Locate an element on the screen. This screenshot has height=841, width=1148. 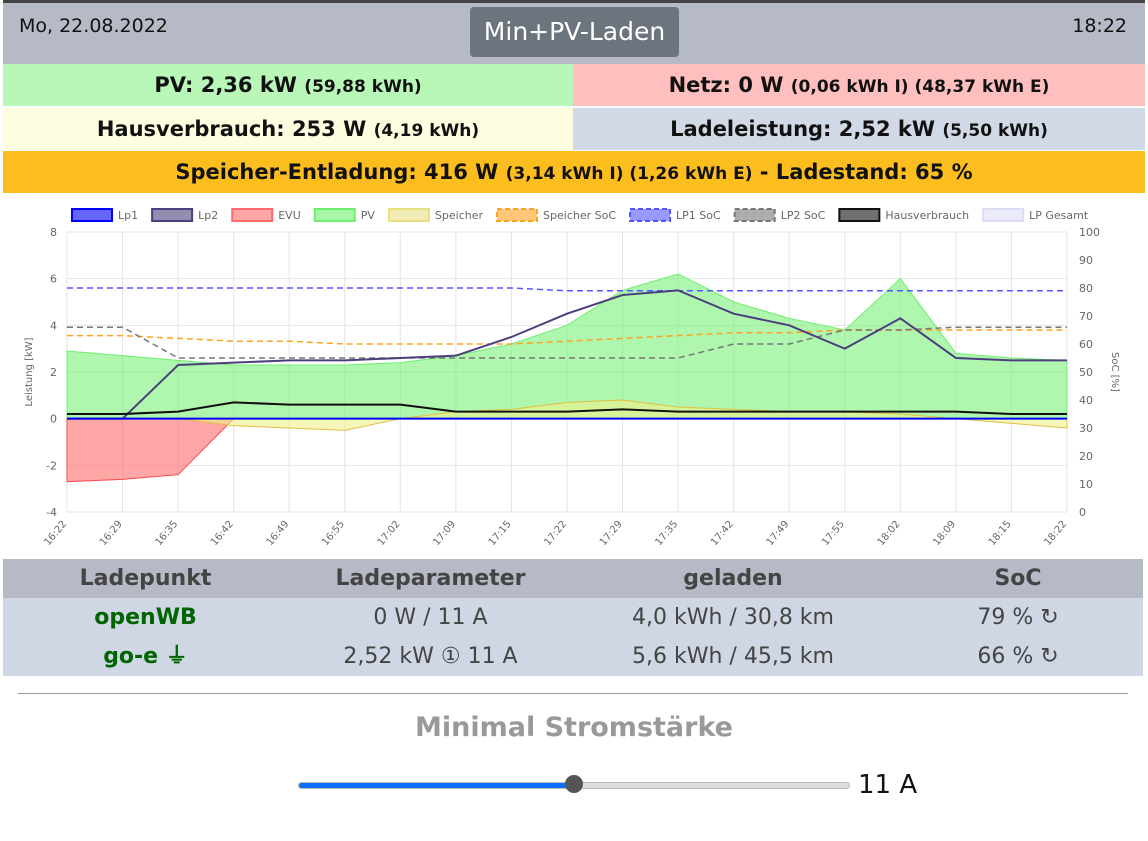
min-current-value: 11 A is located at coordinates (888, 785).